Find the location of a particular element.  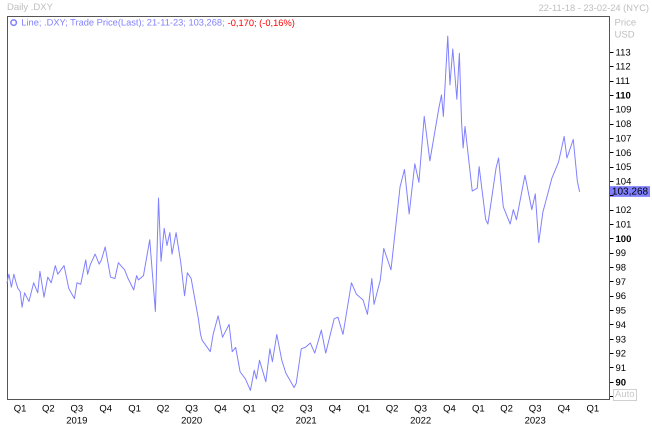

y-tick-label: 102 is located at coordinates (624, 210).